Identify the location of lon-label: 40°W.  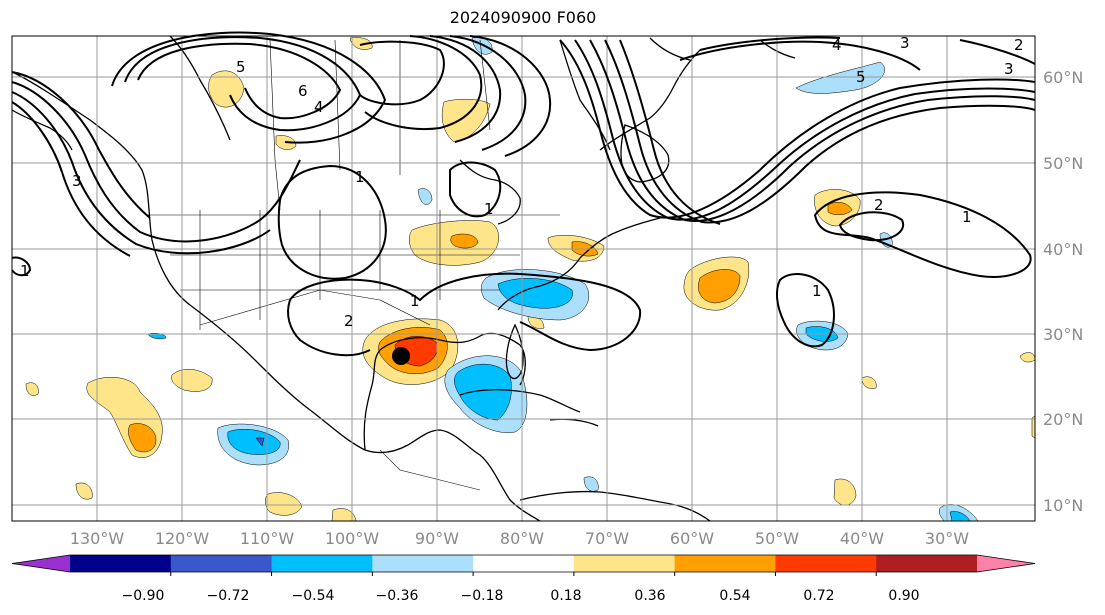
(862, 538).